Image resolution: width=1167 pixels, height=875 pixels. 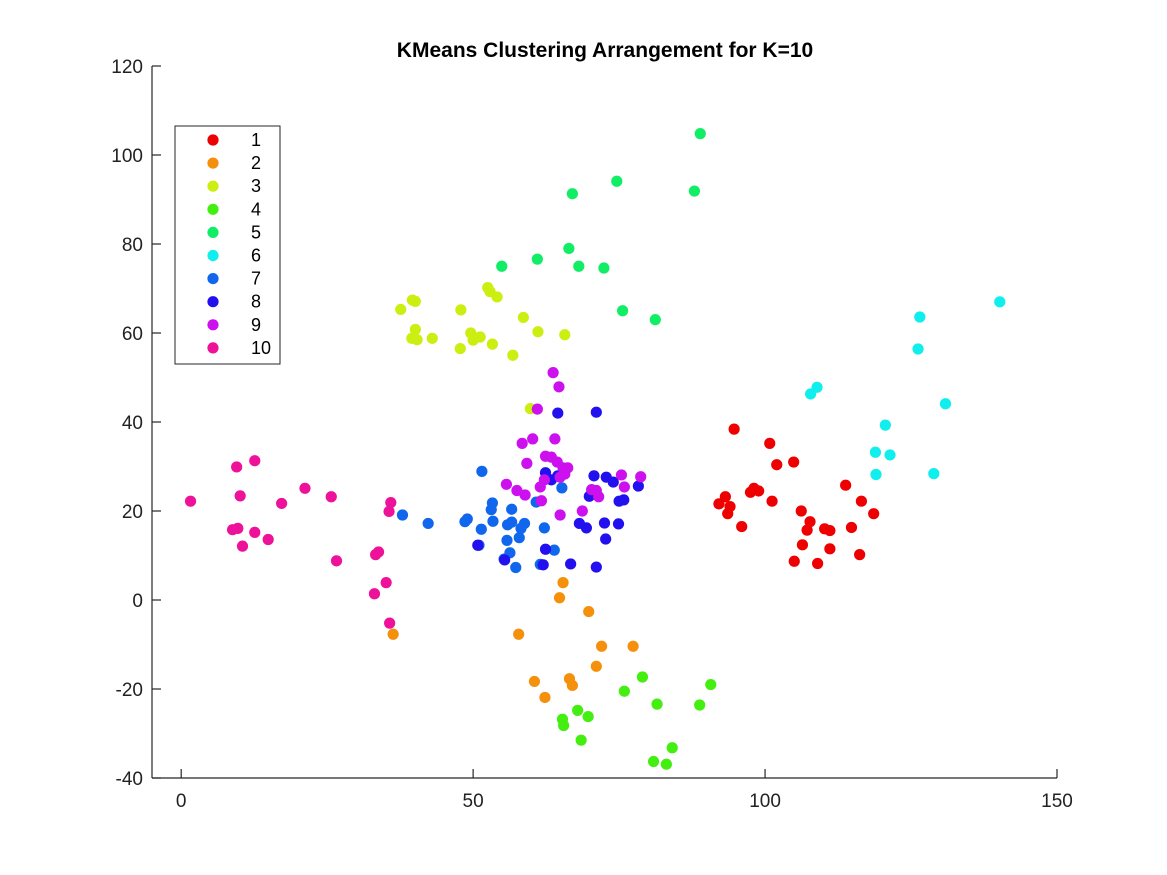 What do you see at coordinates (234, 256) in the screenshot?
I see `legend-item: 6` at bounding box center [234, 256].